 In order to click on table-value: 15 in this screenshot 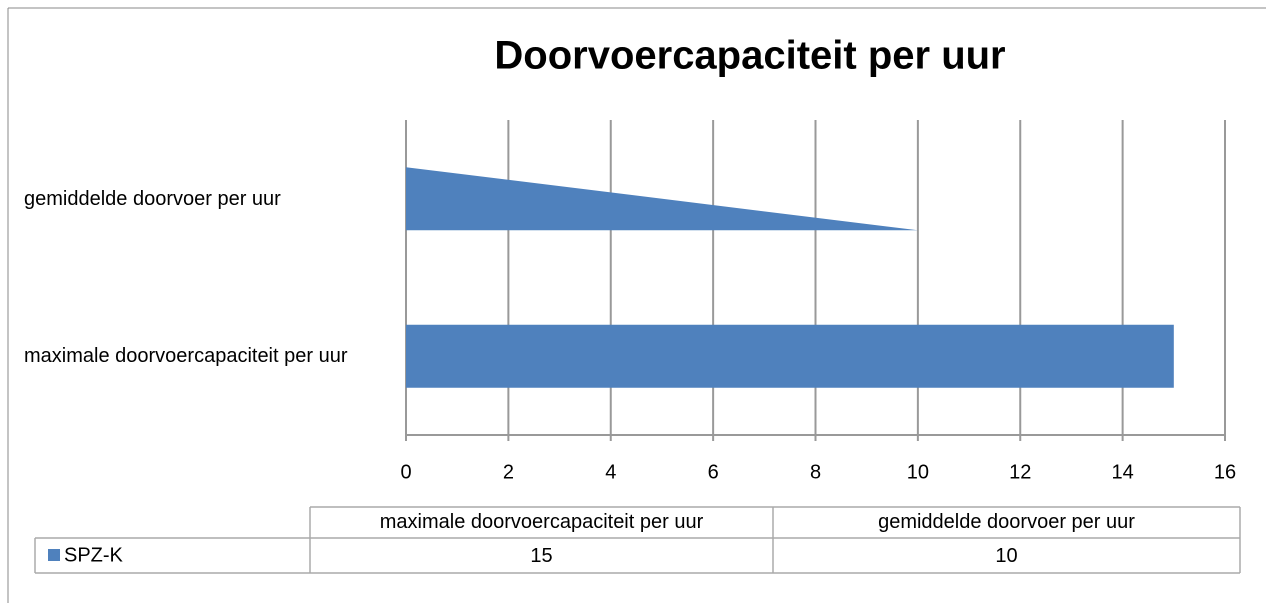, I will do `click(541, 556)`.